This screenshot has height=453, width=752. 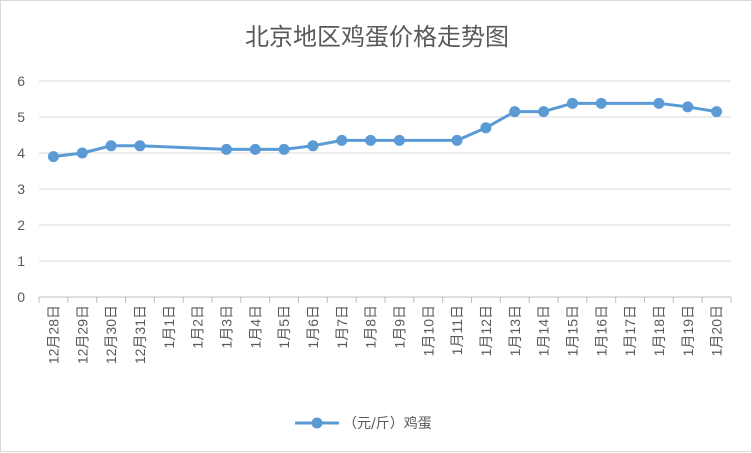 I want to click on x-tick-label: 12月28日, so click(x=53, y=334).